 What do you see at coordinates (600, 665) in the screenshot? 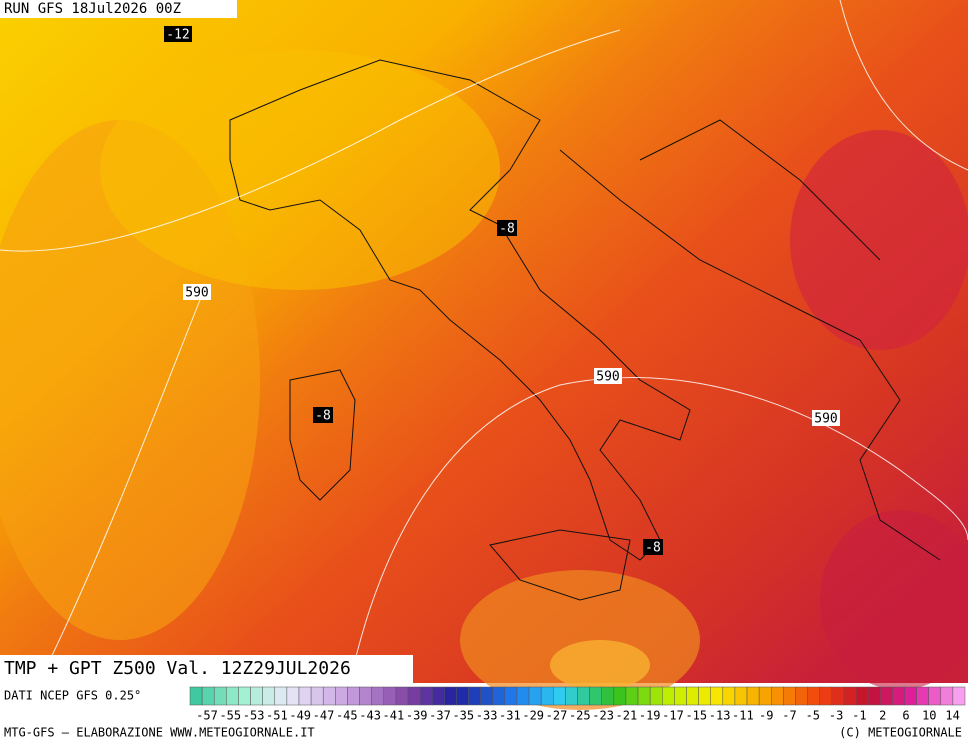
I see `field-patch` at bounding box center [600, 665].